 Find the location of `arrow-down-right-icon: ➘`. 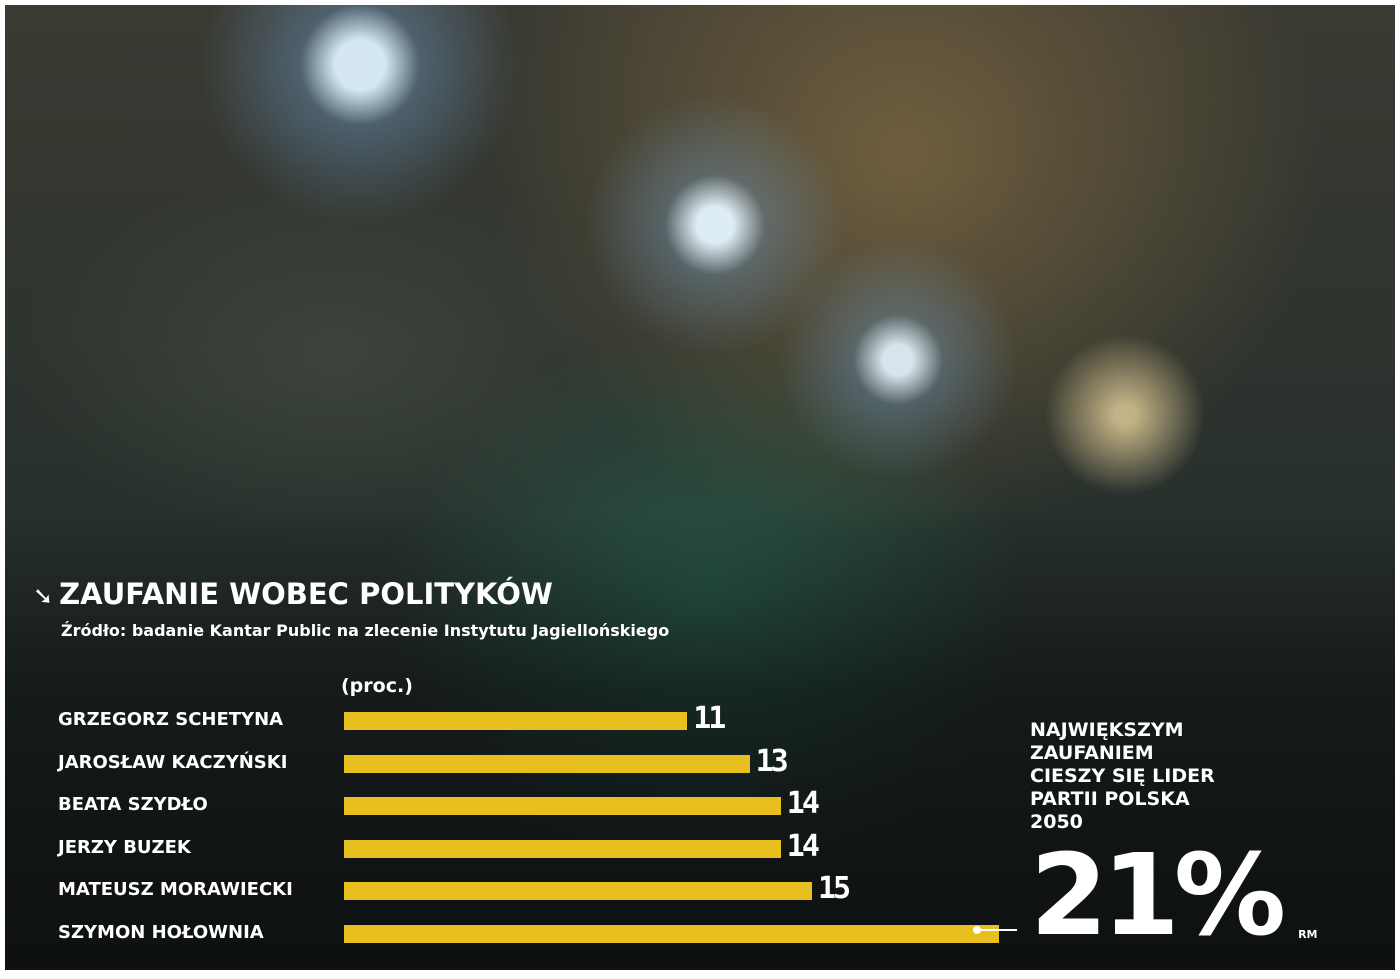

arrow-down-right-icon: ➘ is located at coordinates (43, 596).